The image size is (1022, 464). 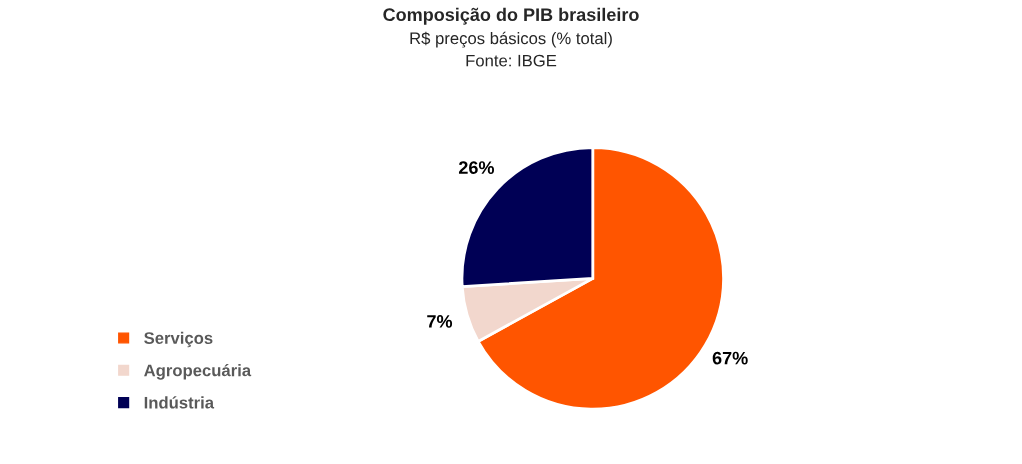 What do you see at coordinates (476, 167) in the screenshot?
I see `data-label: 26%` at bounding box center [476, 167].